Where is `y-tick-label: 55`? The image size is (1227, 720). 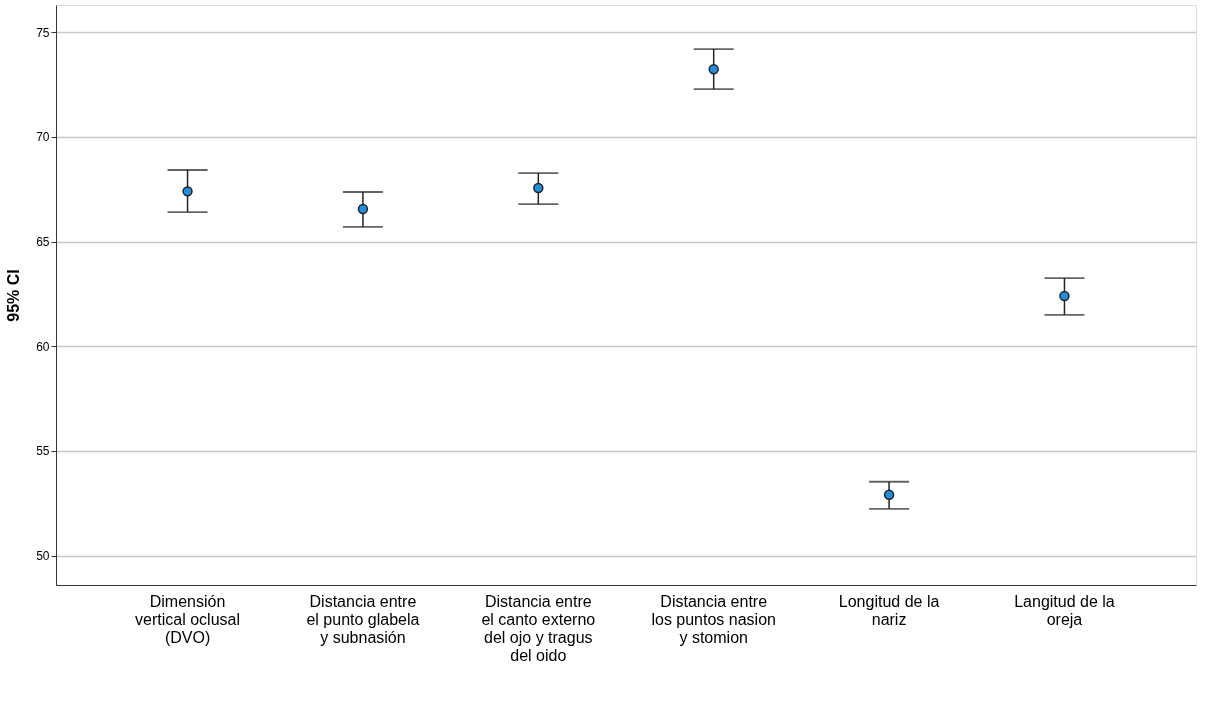 y-tick-label: 55 is located at coordinates (43, 451).